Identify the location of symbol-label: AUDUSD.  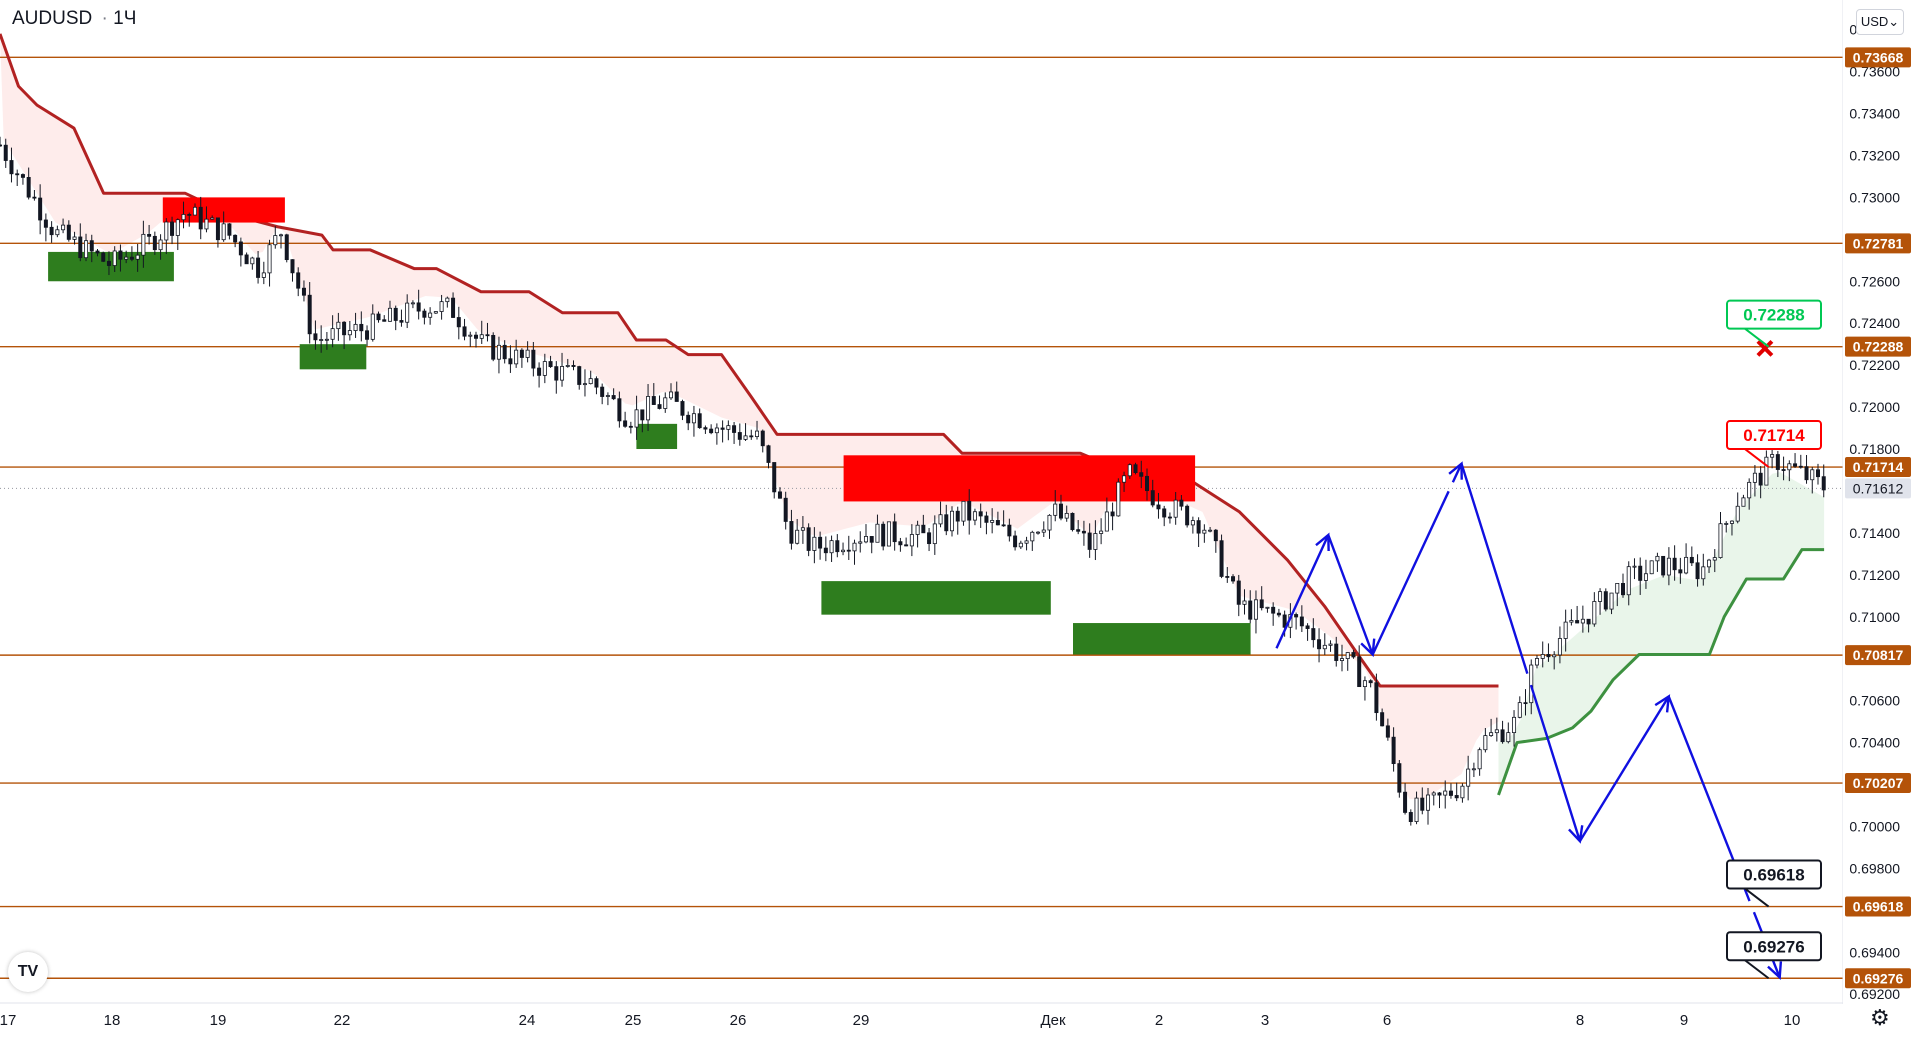
(52, 18).